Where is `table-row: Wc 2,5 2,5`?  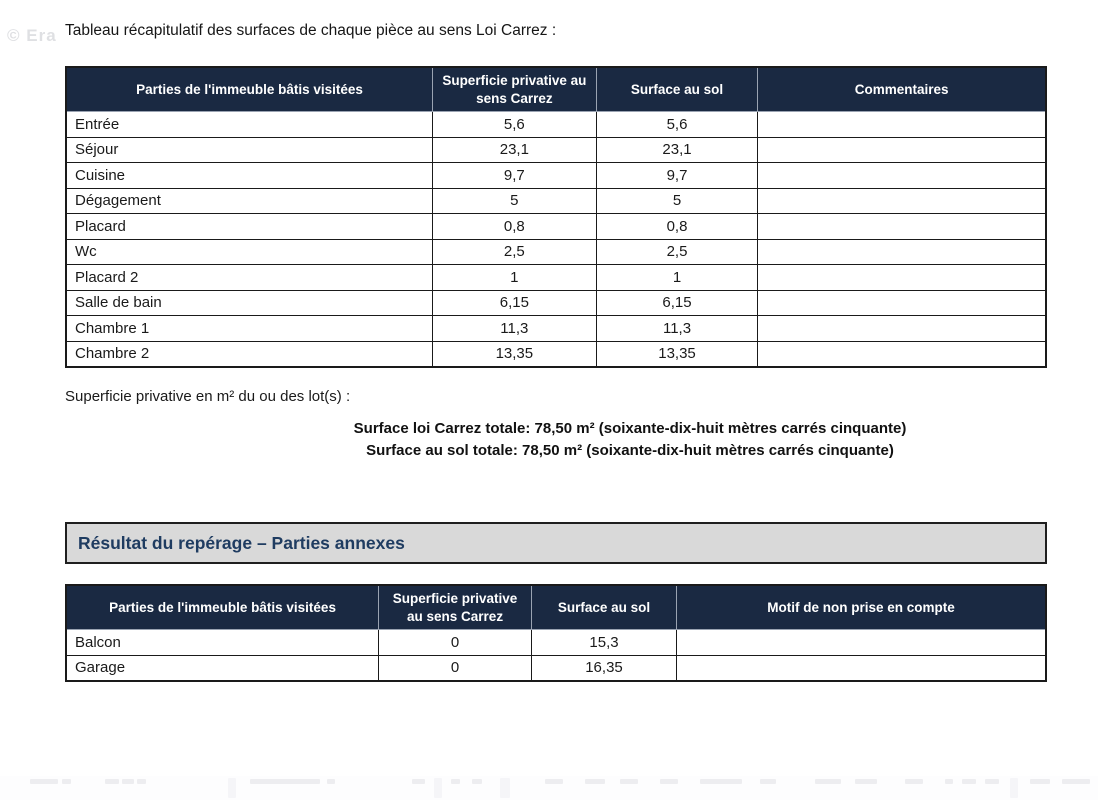
table-row: Wc 2,5 2,5 is located at coordinates (556, 252).